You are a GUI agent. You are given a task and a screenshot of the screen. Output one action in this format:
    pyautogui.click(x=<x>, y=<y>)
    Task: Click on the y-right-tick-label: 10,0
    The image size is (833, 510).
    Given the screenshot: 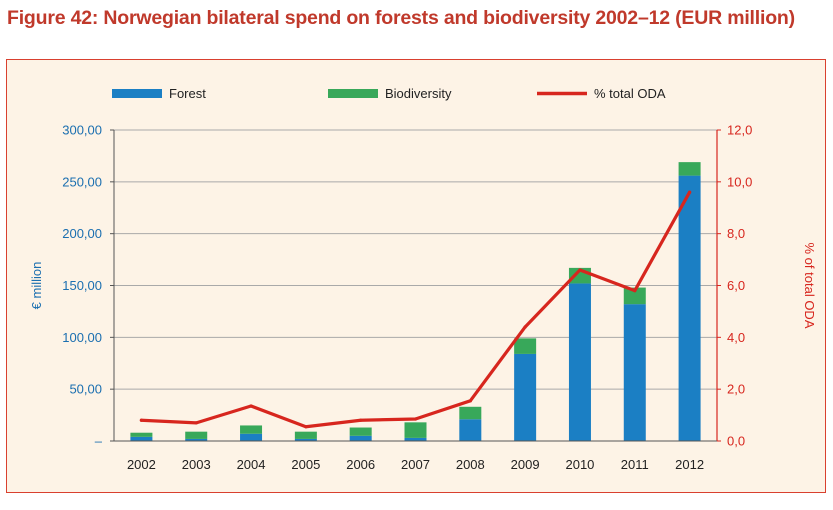 What is the action you would take?
    pyautogui.click(x=739, y=181)
    